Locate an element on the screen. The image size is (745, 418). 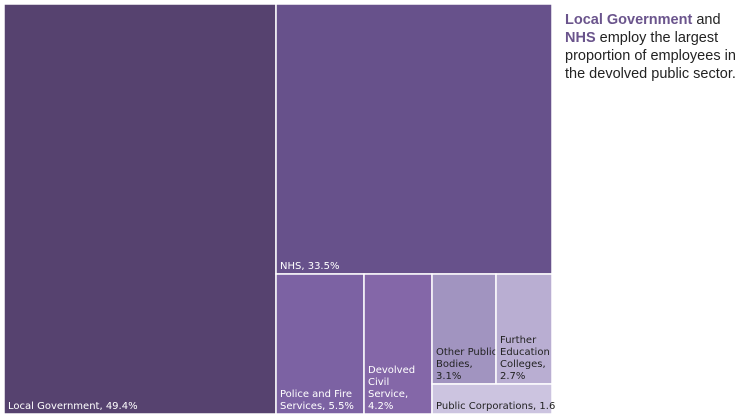
caption-highlight-nhs: NHS is located at coordinates (580, 38).